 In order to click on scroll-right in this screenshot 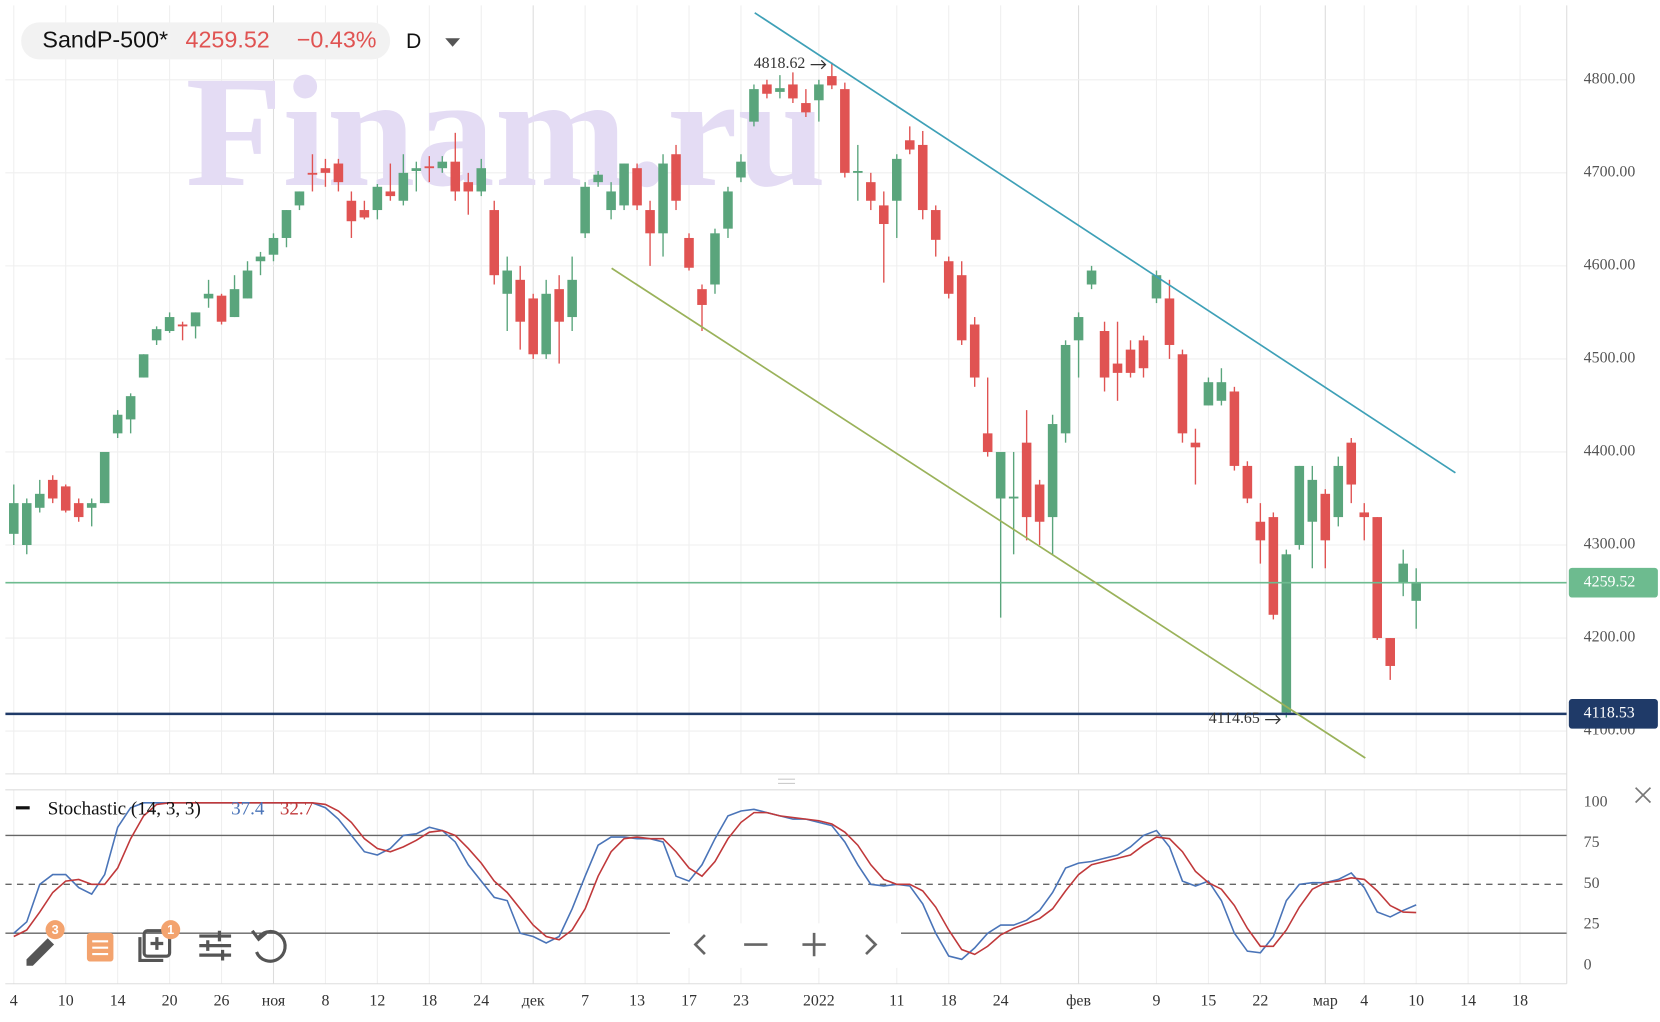, I will do `click(871, 945)`.